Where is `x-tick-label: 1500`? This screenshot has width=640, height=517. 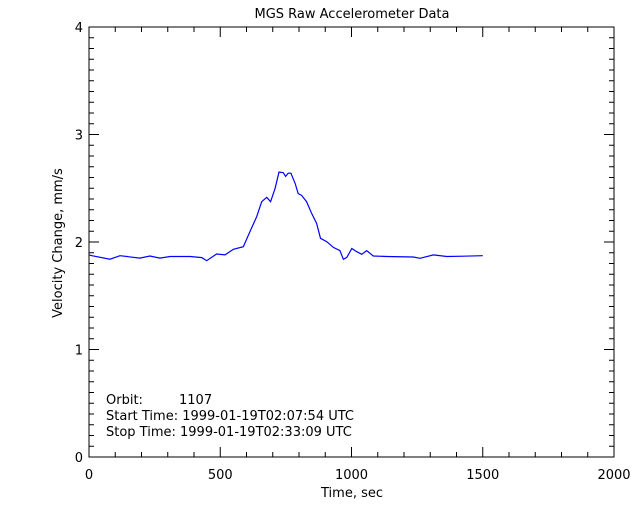
x-tick-label: 1500 is located at coordinates (482, 475).